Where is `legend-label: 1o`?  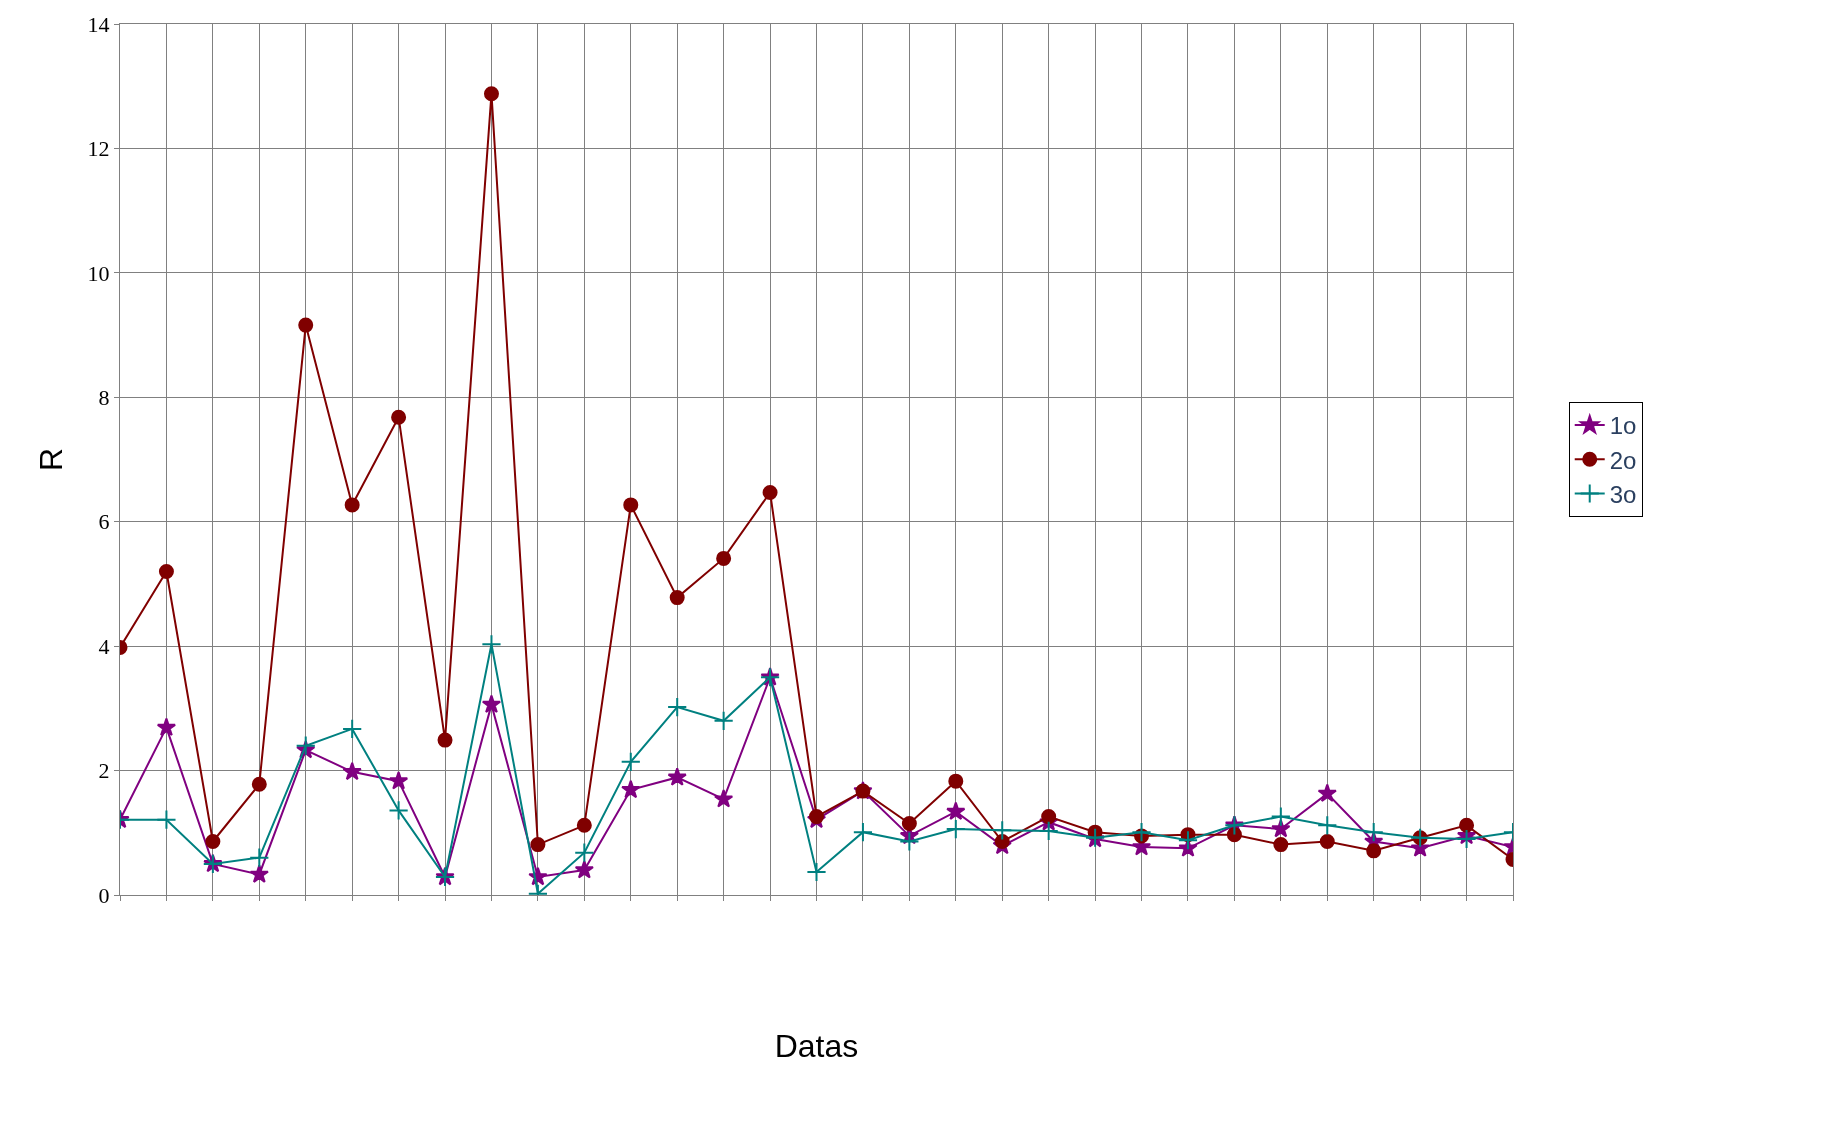
legend-label: 1o is located at coordinates (1623, 426).